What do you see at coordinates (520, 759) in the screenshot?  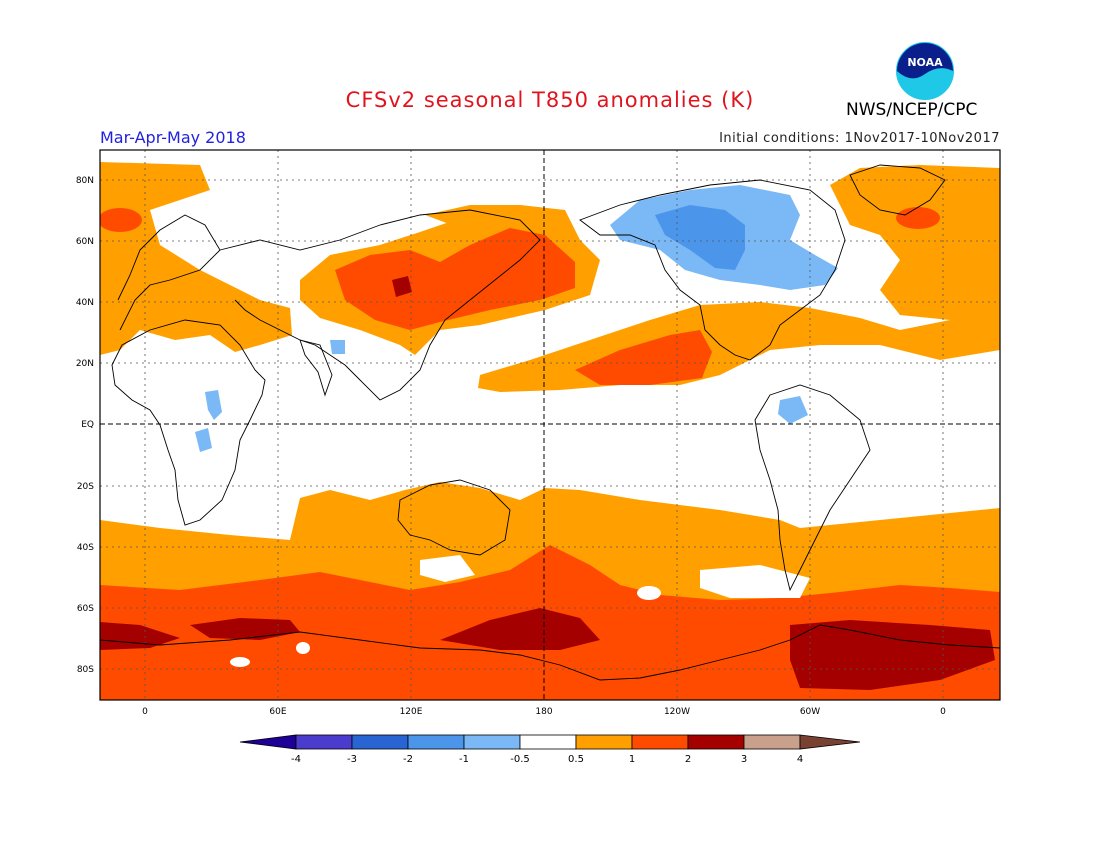 I see `colorbar-label-n05: -0.5` at bounding box center [520, 759].